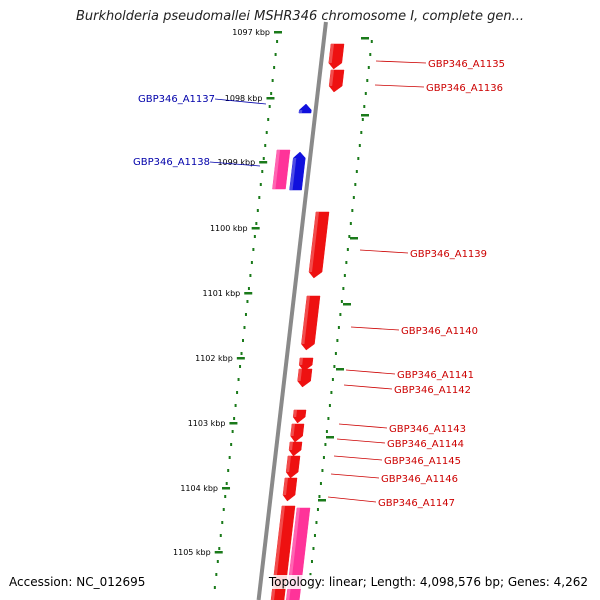 The image size is (600, 600). I want to click on scale-tick-label: 1102 kbp, so click(214, 358).